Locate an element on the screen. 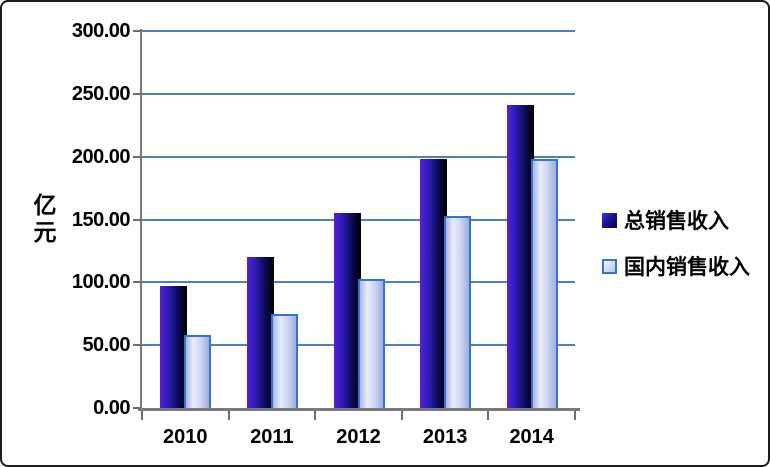  x-axis-line is located at coordinates (359, 409).